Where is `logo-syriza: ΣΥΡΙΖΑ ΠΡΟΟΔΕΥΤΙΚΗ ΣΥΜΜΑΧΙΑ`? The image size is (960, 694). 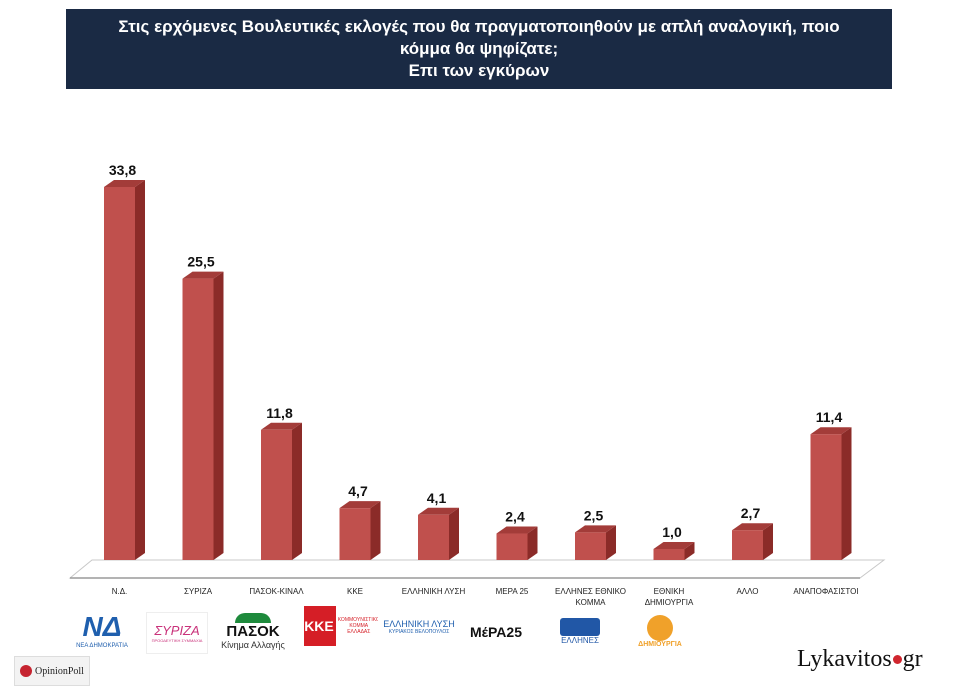 logo-syriza: ΣΥΡΙΖΑ ΠΡΟΟΔΕΥΤΙΚΗ ΣΥΜΜΑΧΙΑ is located at coordinates (177, 633).